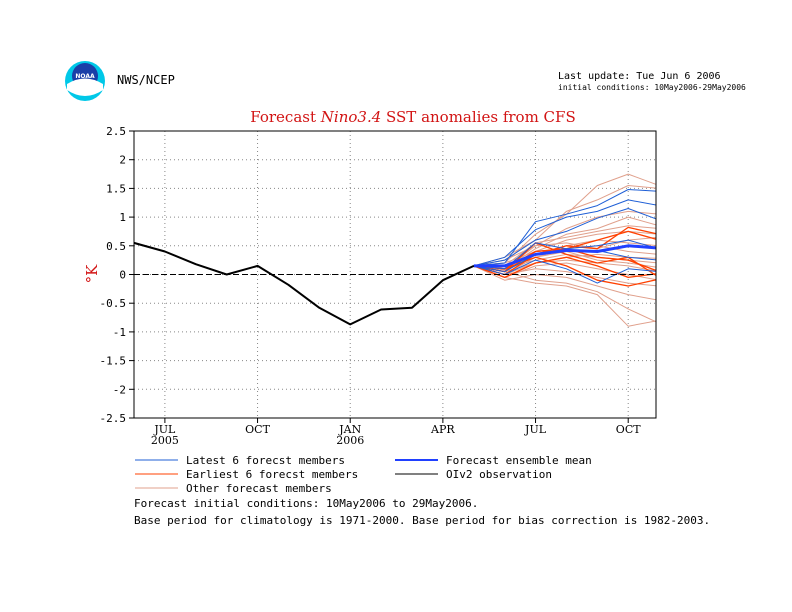 The image size is (792, 612). Describe the element at coordinates (639, 76) in the screenshot. I see `last-update: Last update: Tue Jun 6 2006` at that location.